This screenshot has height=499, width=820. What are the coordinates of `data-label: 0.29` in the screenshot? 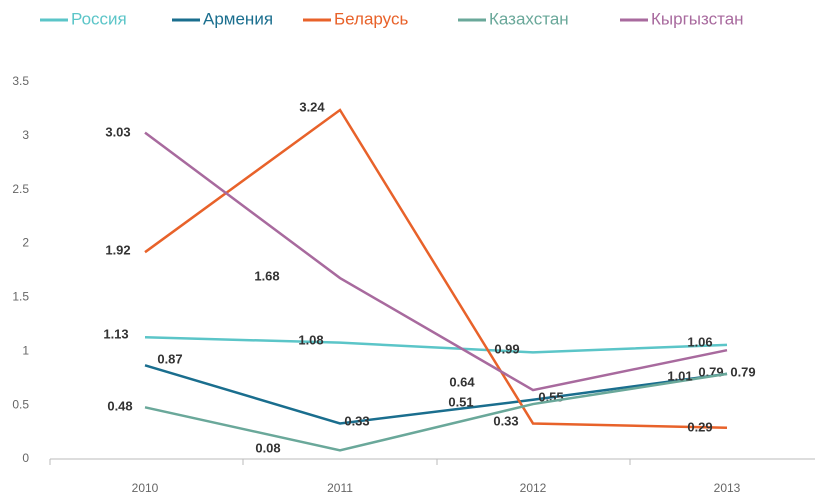 It's located at (699, 426).